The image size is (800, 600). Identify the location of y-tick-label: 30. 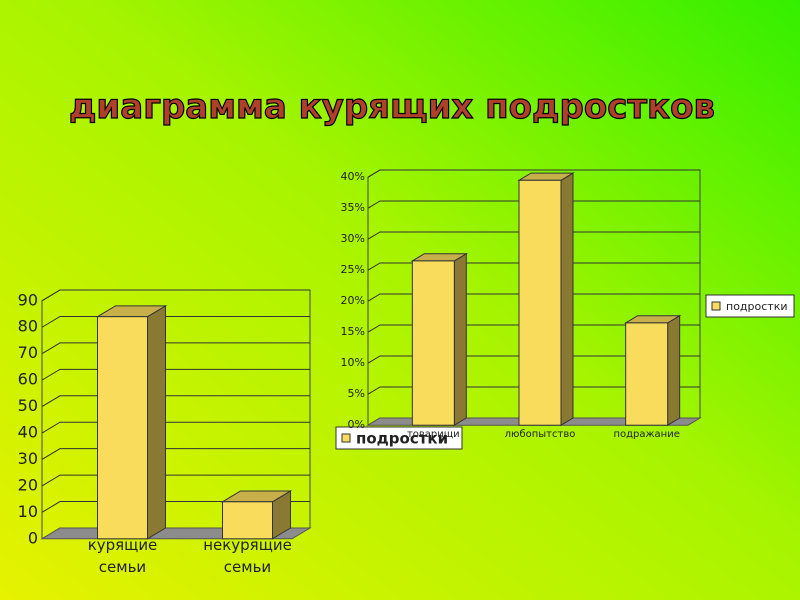
(28, 458).